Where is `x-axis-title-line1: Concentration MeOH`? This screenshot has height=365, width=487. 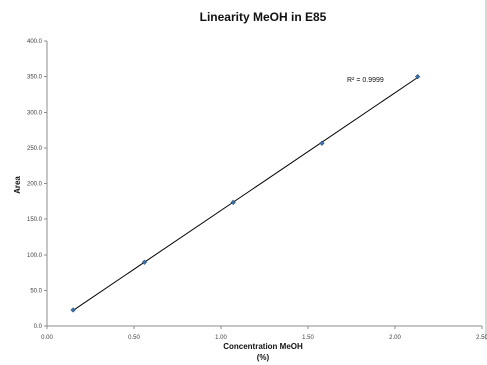 x-axis-title-line1: Concentration MeOH is located at coordinates (263, 346).